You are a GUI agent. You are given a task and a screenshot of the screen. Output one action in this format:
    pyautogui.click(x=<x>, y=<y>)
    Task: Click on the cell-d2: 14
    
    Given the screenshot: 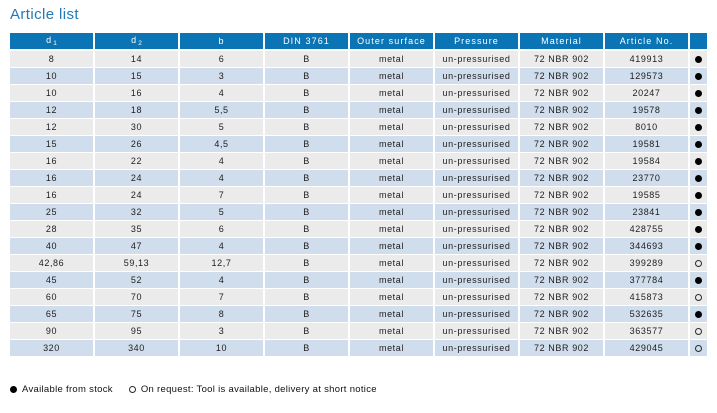 What is the action you would take?
    pyautogui.click(x=137, y=59)
    